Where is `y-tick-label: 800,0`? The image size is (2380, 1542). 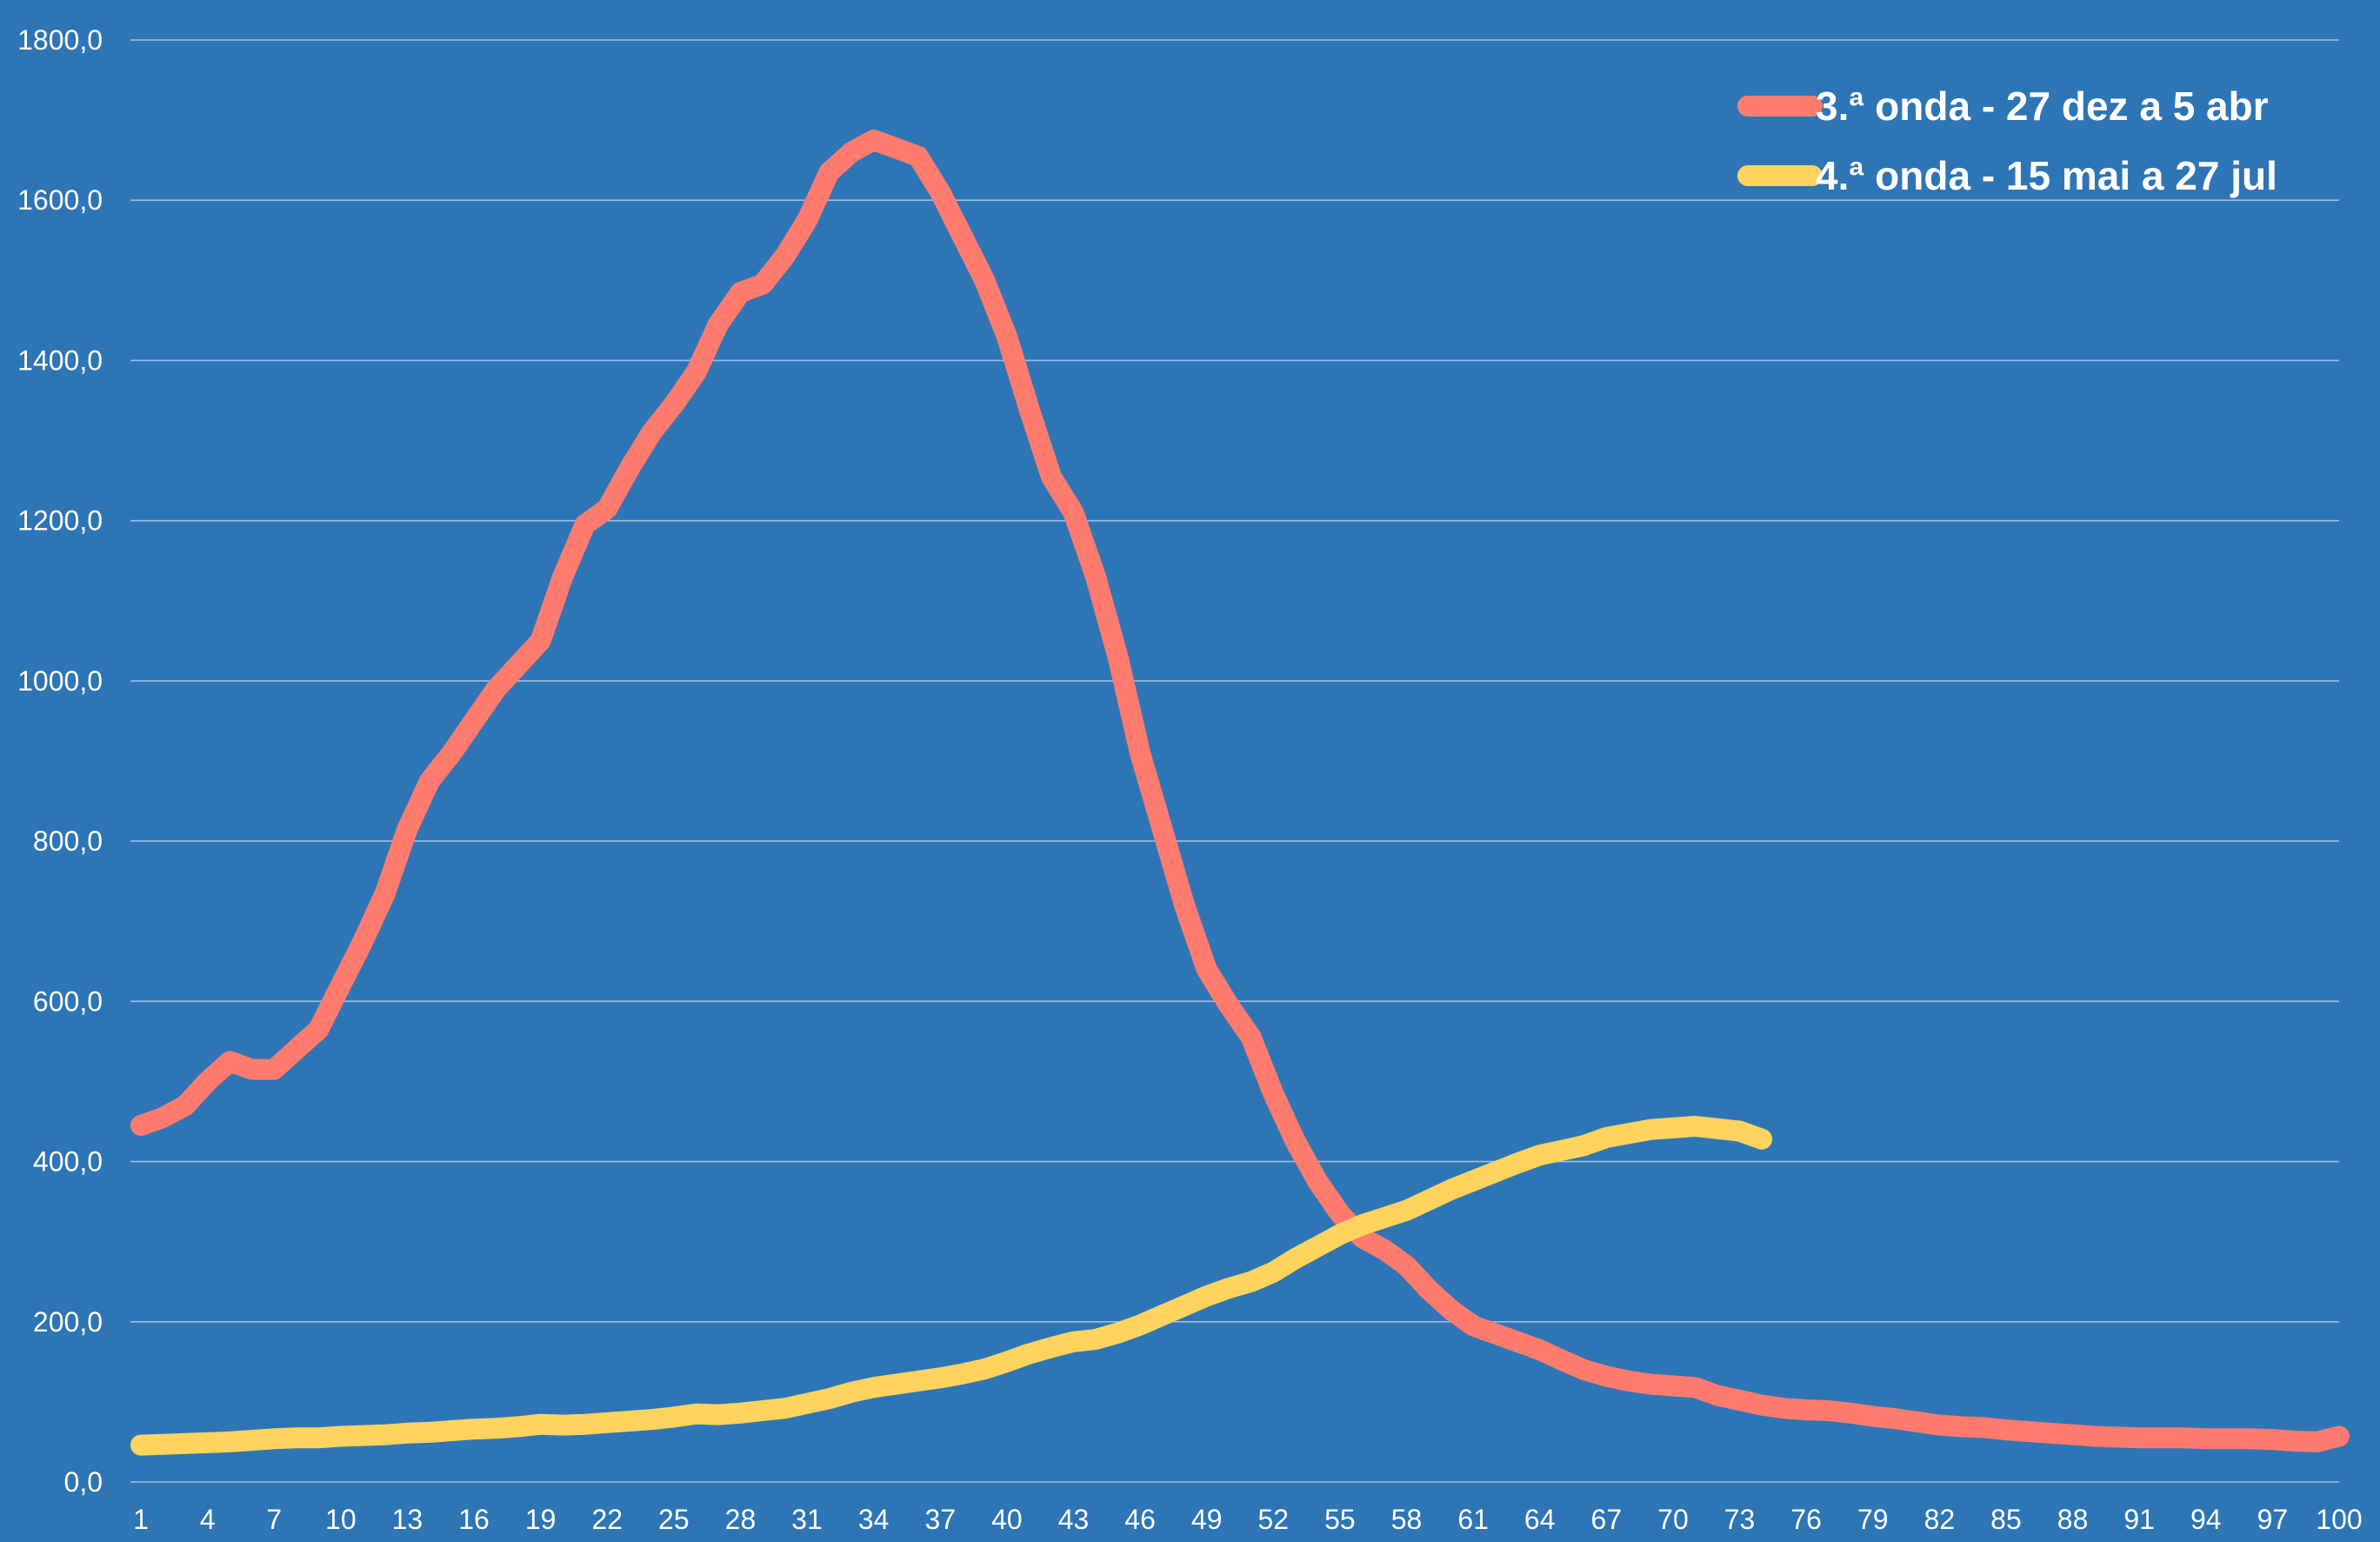 y-tick-label: 800,0 is located at coordinates (68, 841).